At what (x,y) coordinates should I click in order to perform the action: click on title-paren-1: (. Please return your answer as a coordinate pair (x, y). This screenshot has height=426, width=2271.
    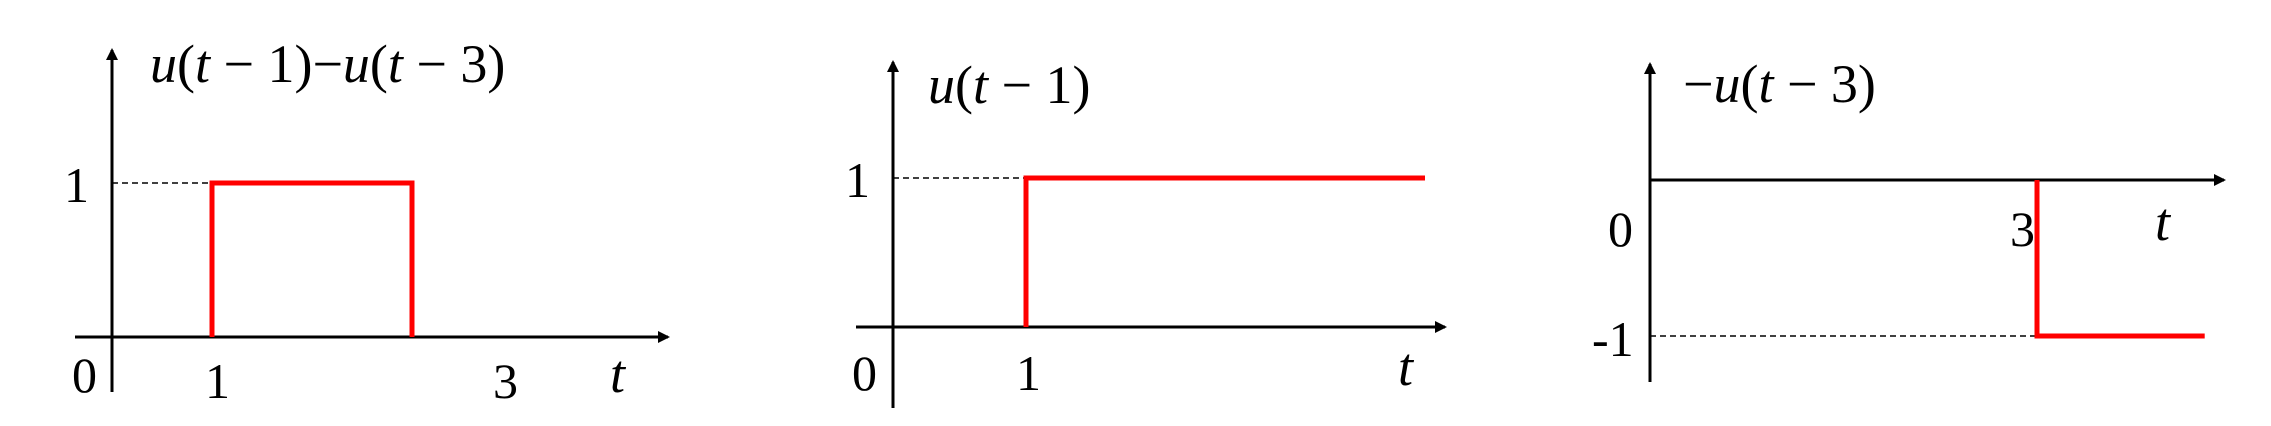
    Looking at the image, I should click on (186, 64).